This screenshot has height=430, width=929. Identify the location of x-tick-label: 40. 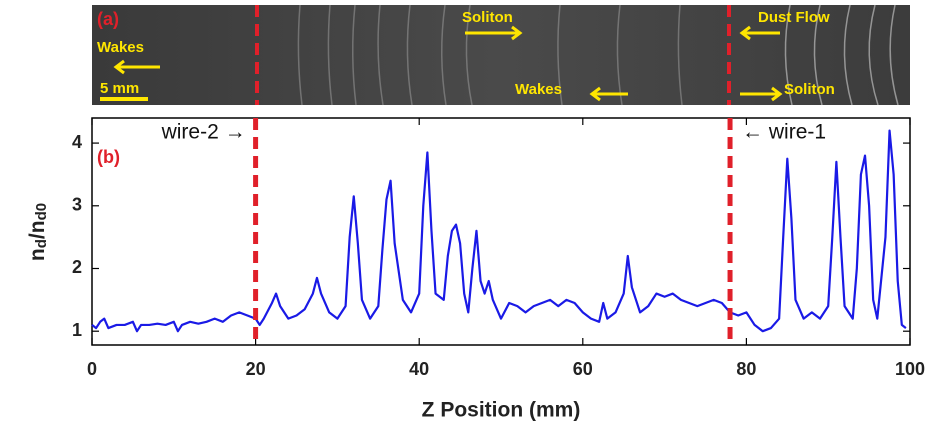
(419, 369).